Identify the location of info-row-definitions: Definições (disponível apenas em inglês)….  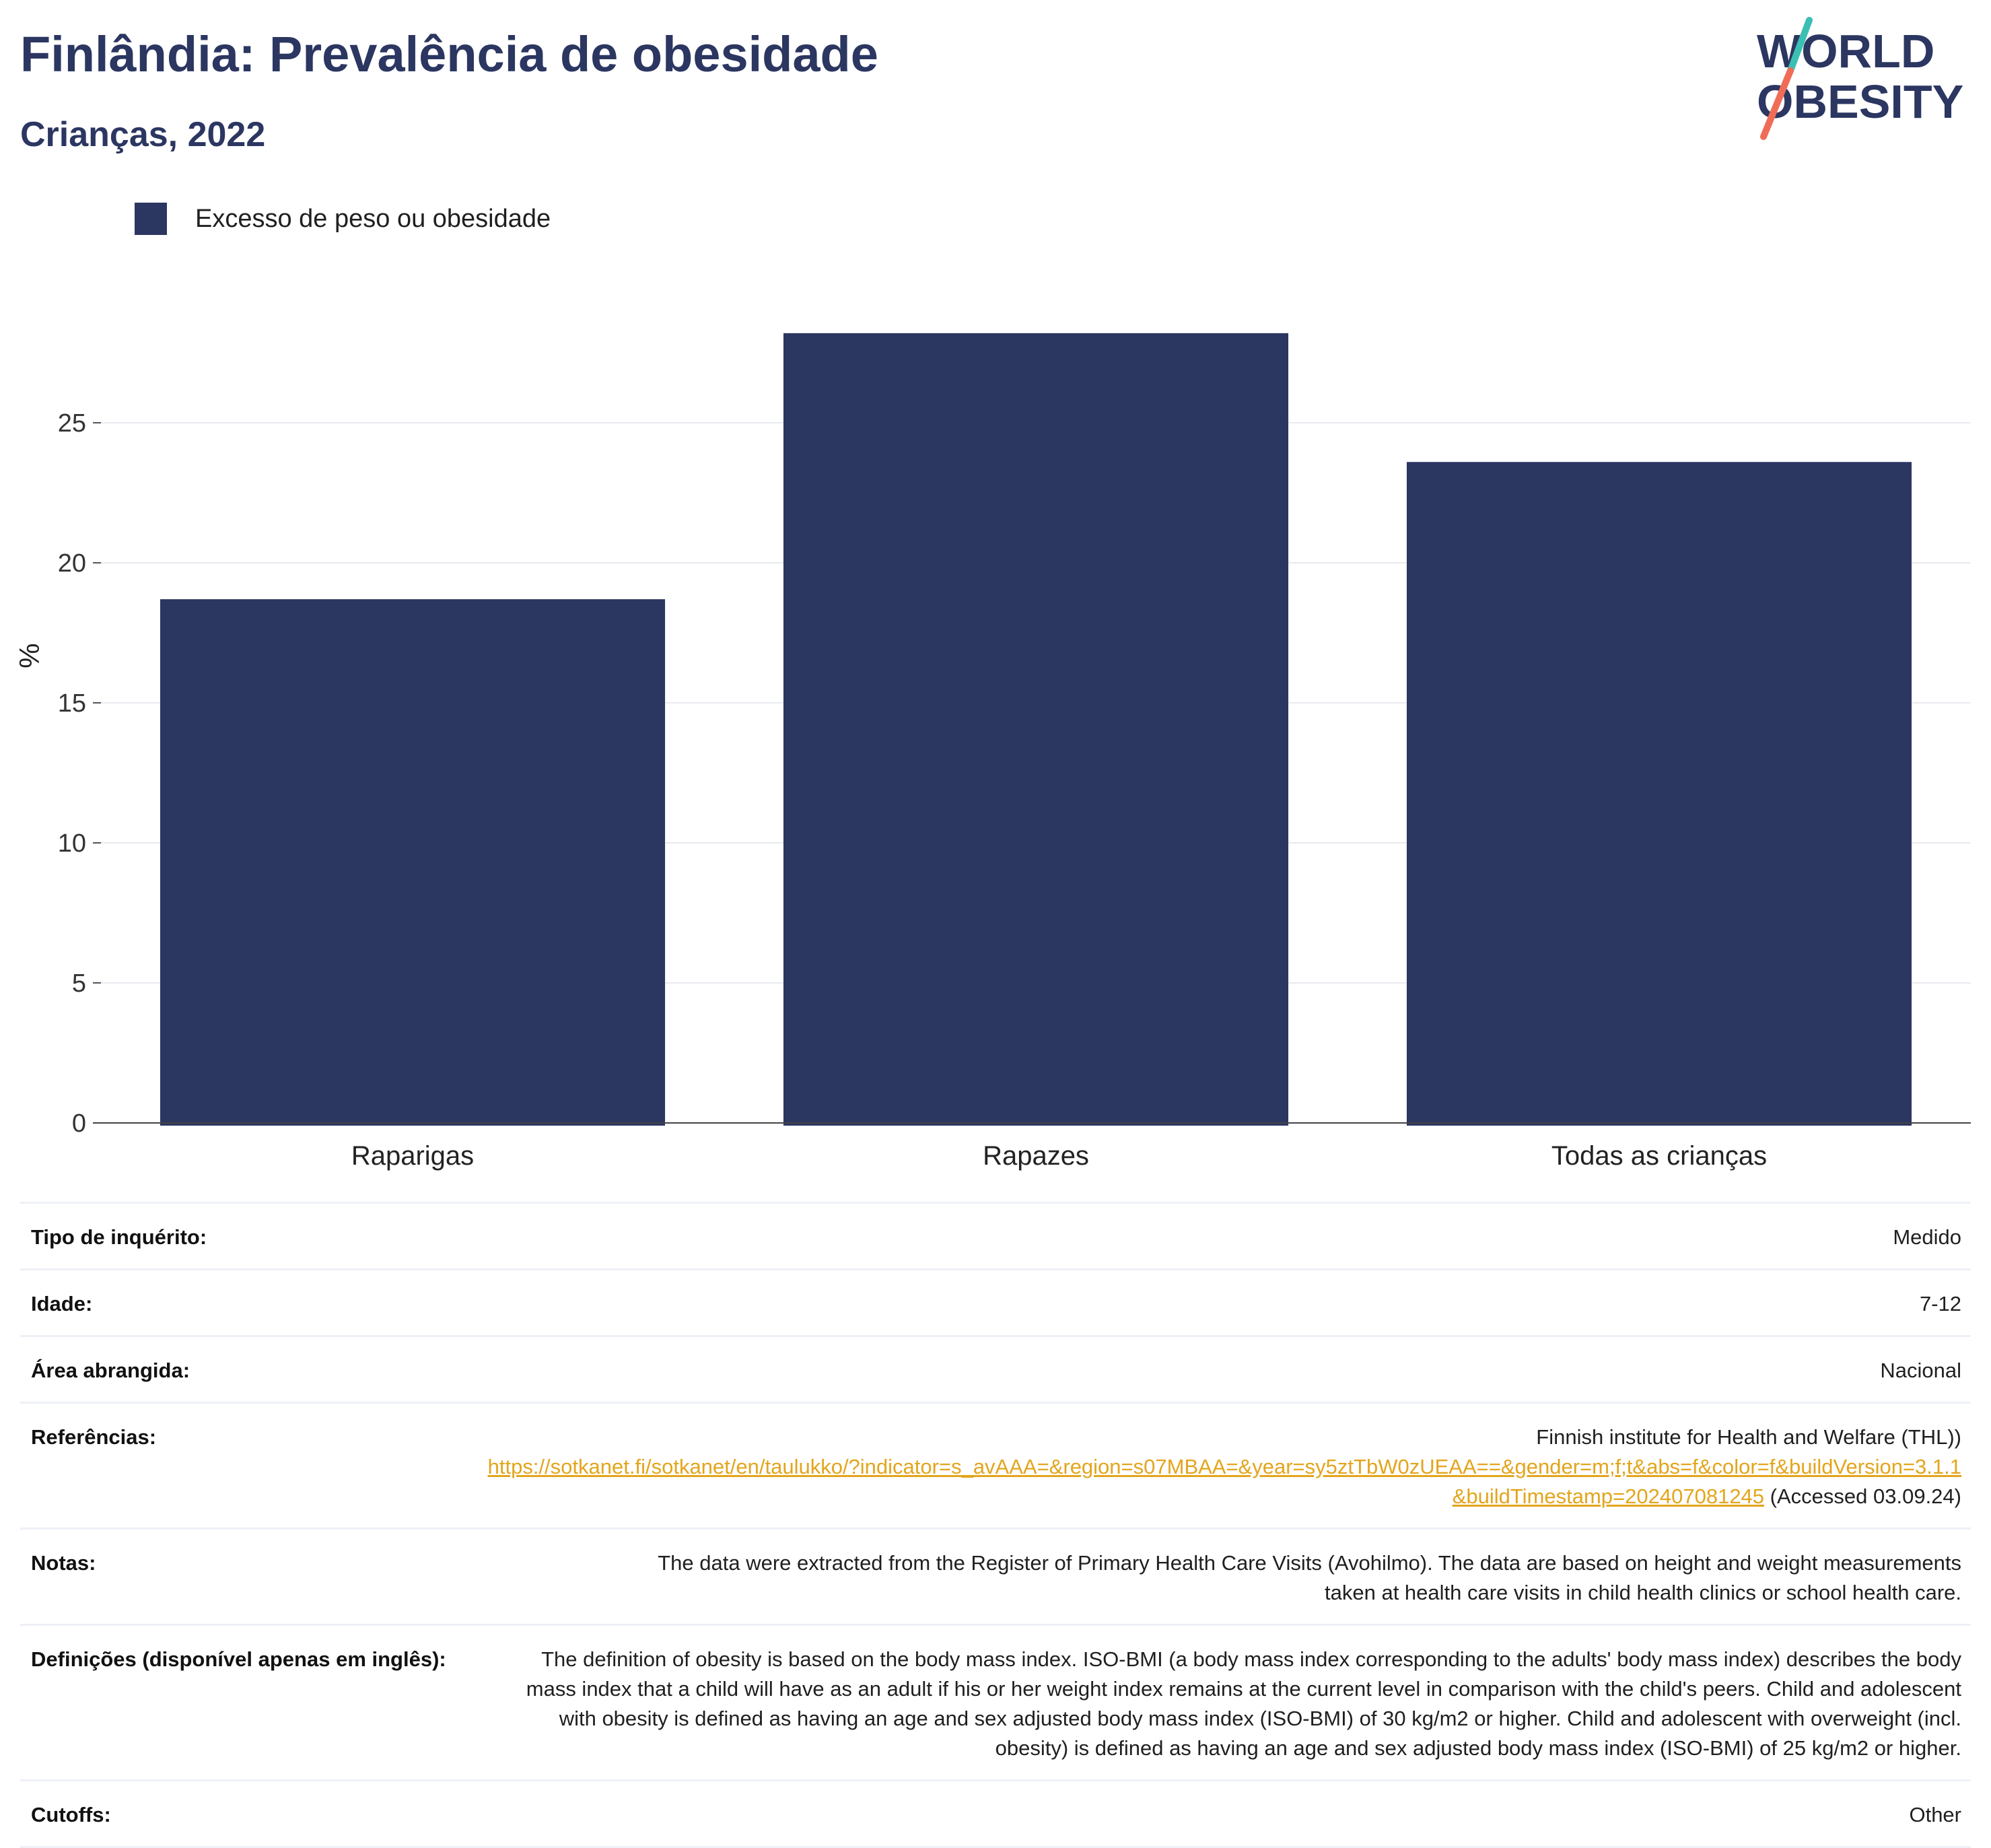
(995, 1703).